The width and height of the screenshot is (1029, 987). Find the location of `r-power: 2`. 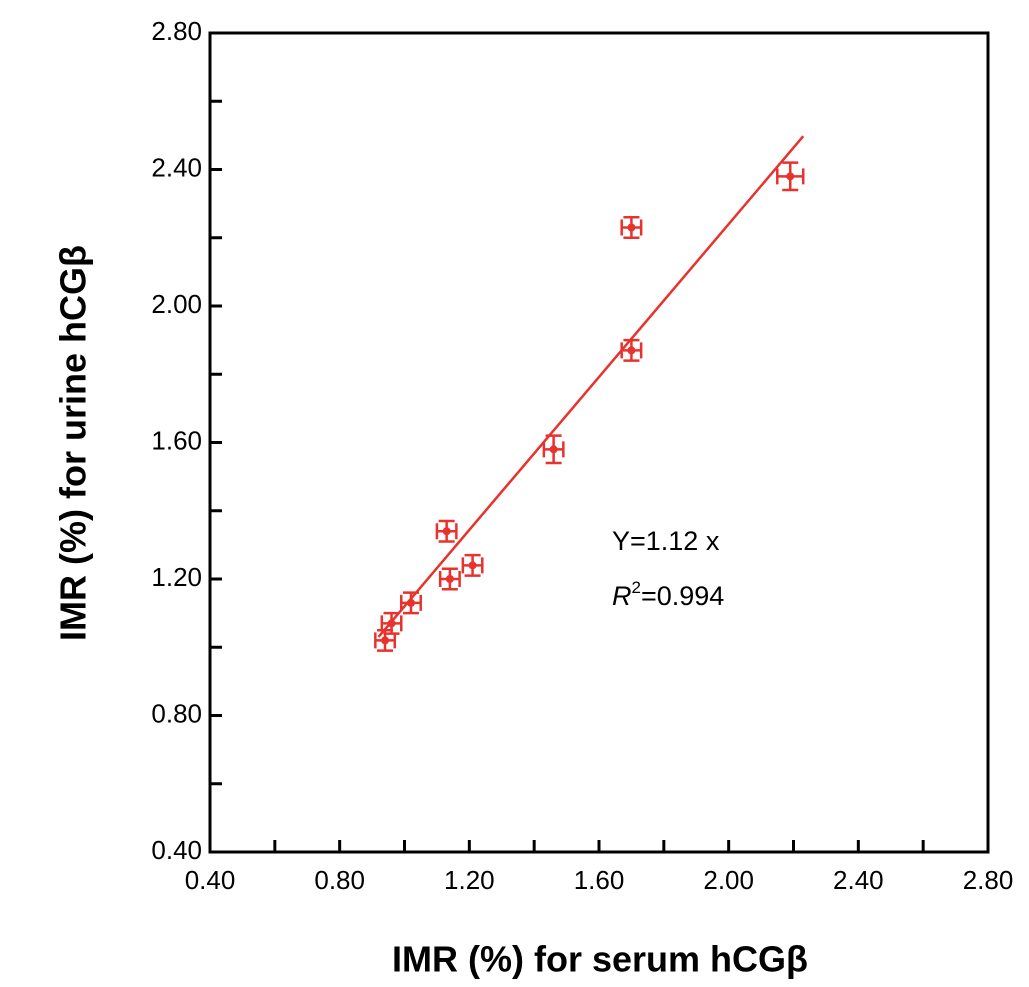

r-power: 2 is located at coordinates (636, 587).